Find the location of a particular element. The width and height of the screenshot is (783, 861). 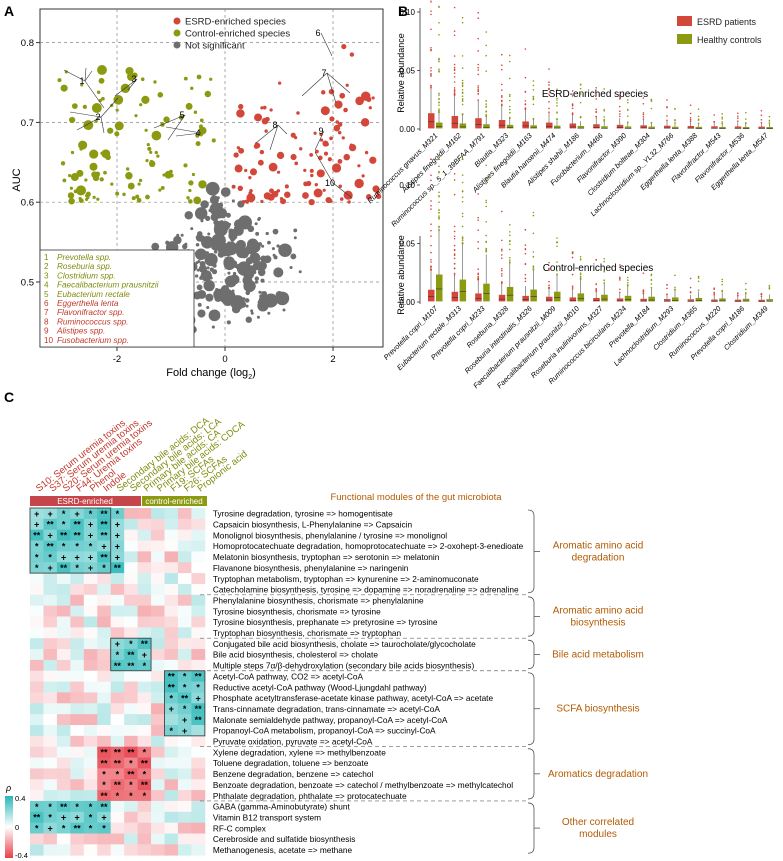

genus-key-number: 2 is located at coordinates (46, 266).